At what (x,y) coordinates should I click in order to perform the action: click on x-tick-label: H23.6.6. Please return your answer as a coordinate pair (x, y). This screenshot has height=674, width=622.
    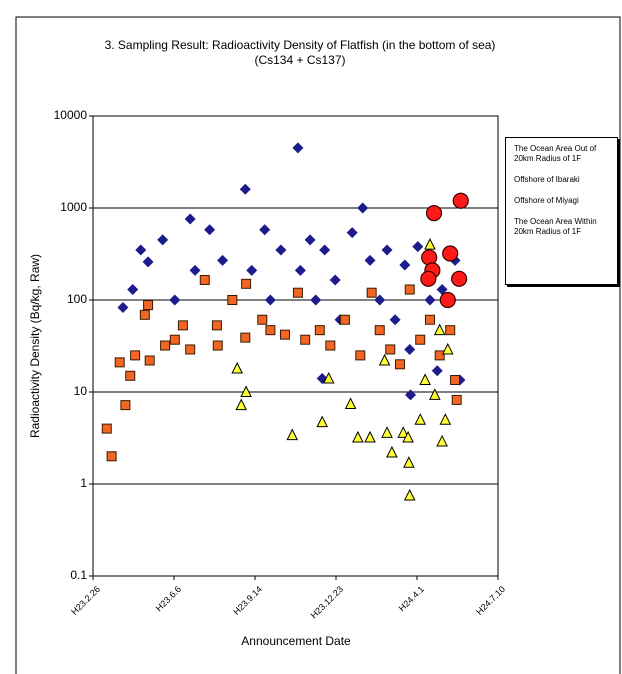
    Looking at the image, I should click on (168, 598).